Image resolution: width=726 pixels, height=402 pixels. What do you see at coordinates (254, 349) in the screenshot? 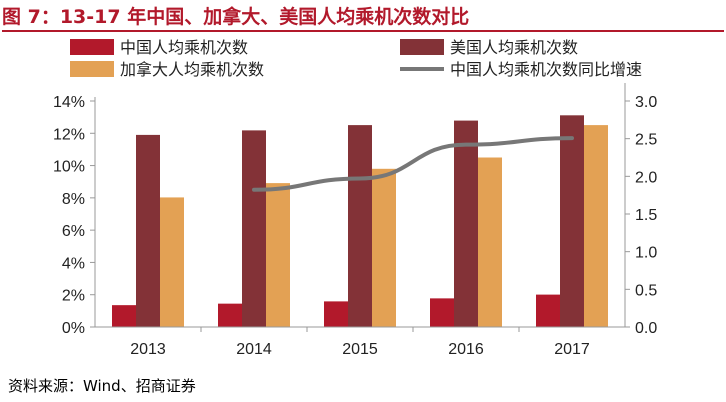
I see `x-axis-tick-label: 2014` at bounding box center [254, 349].